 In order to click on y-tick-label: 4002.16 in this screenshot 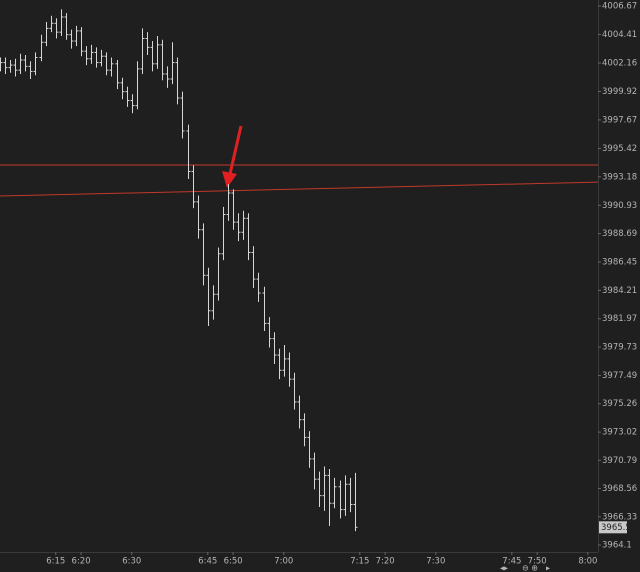, I will do `click(619, 64)`.